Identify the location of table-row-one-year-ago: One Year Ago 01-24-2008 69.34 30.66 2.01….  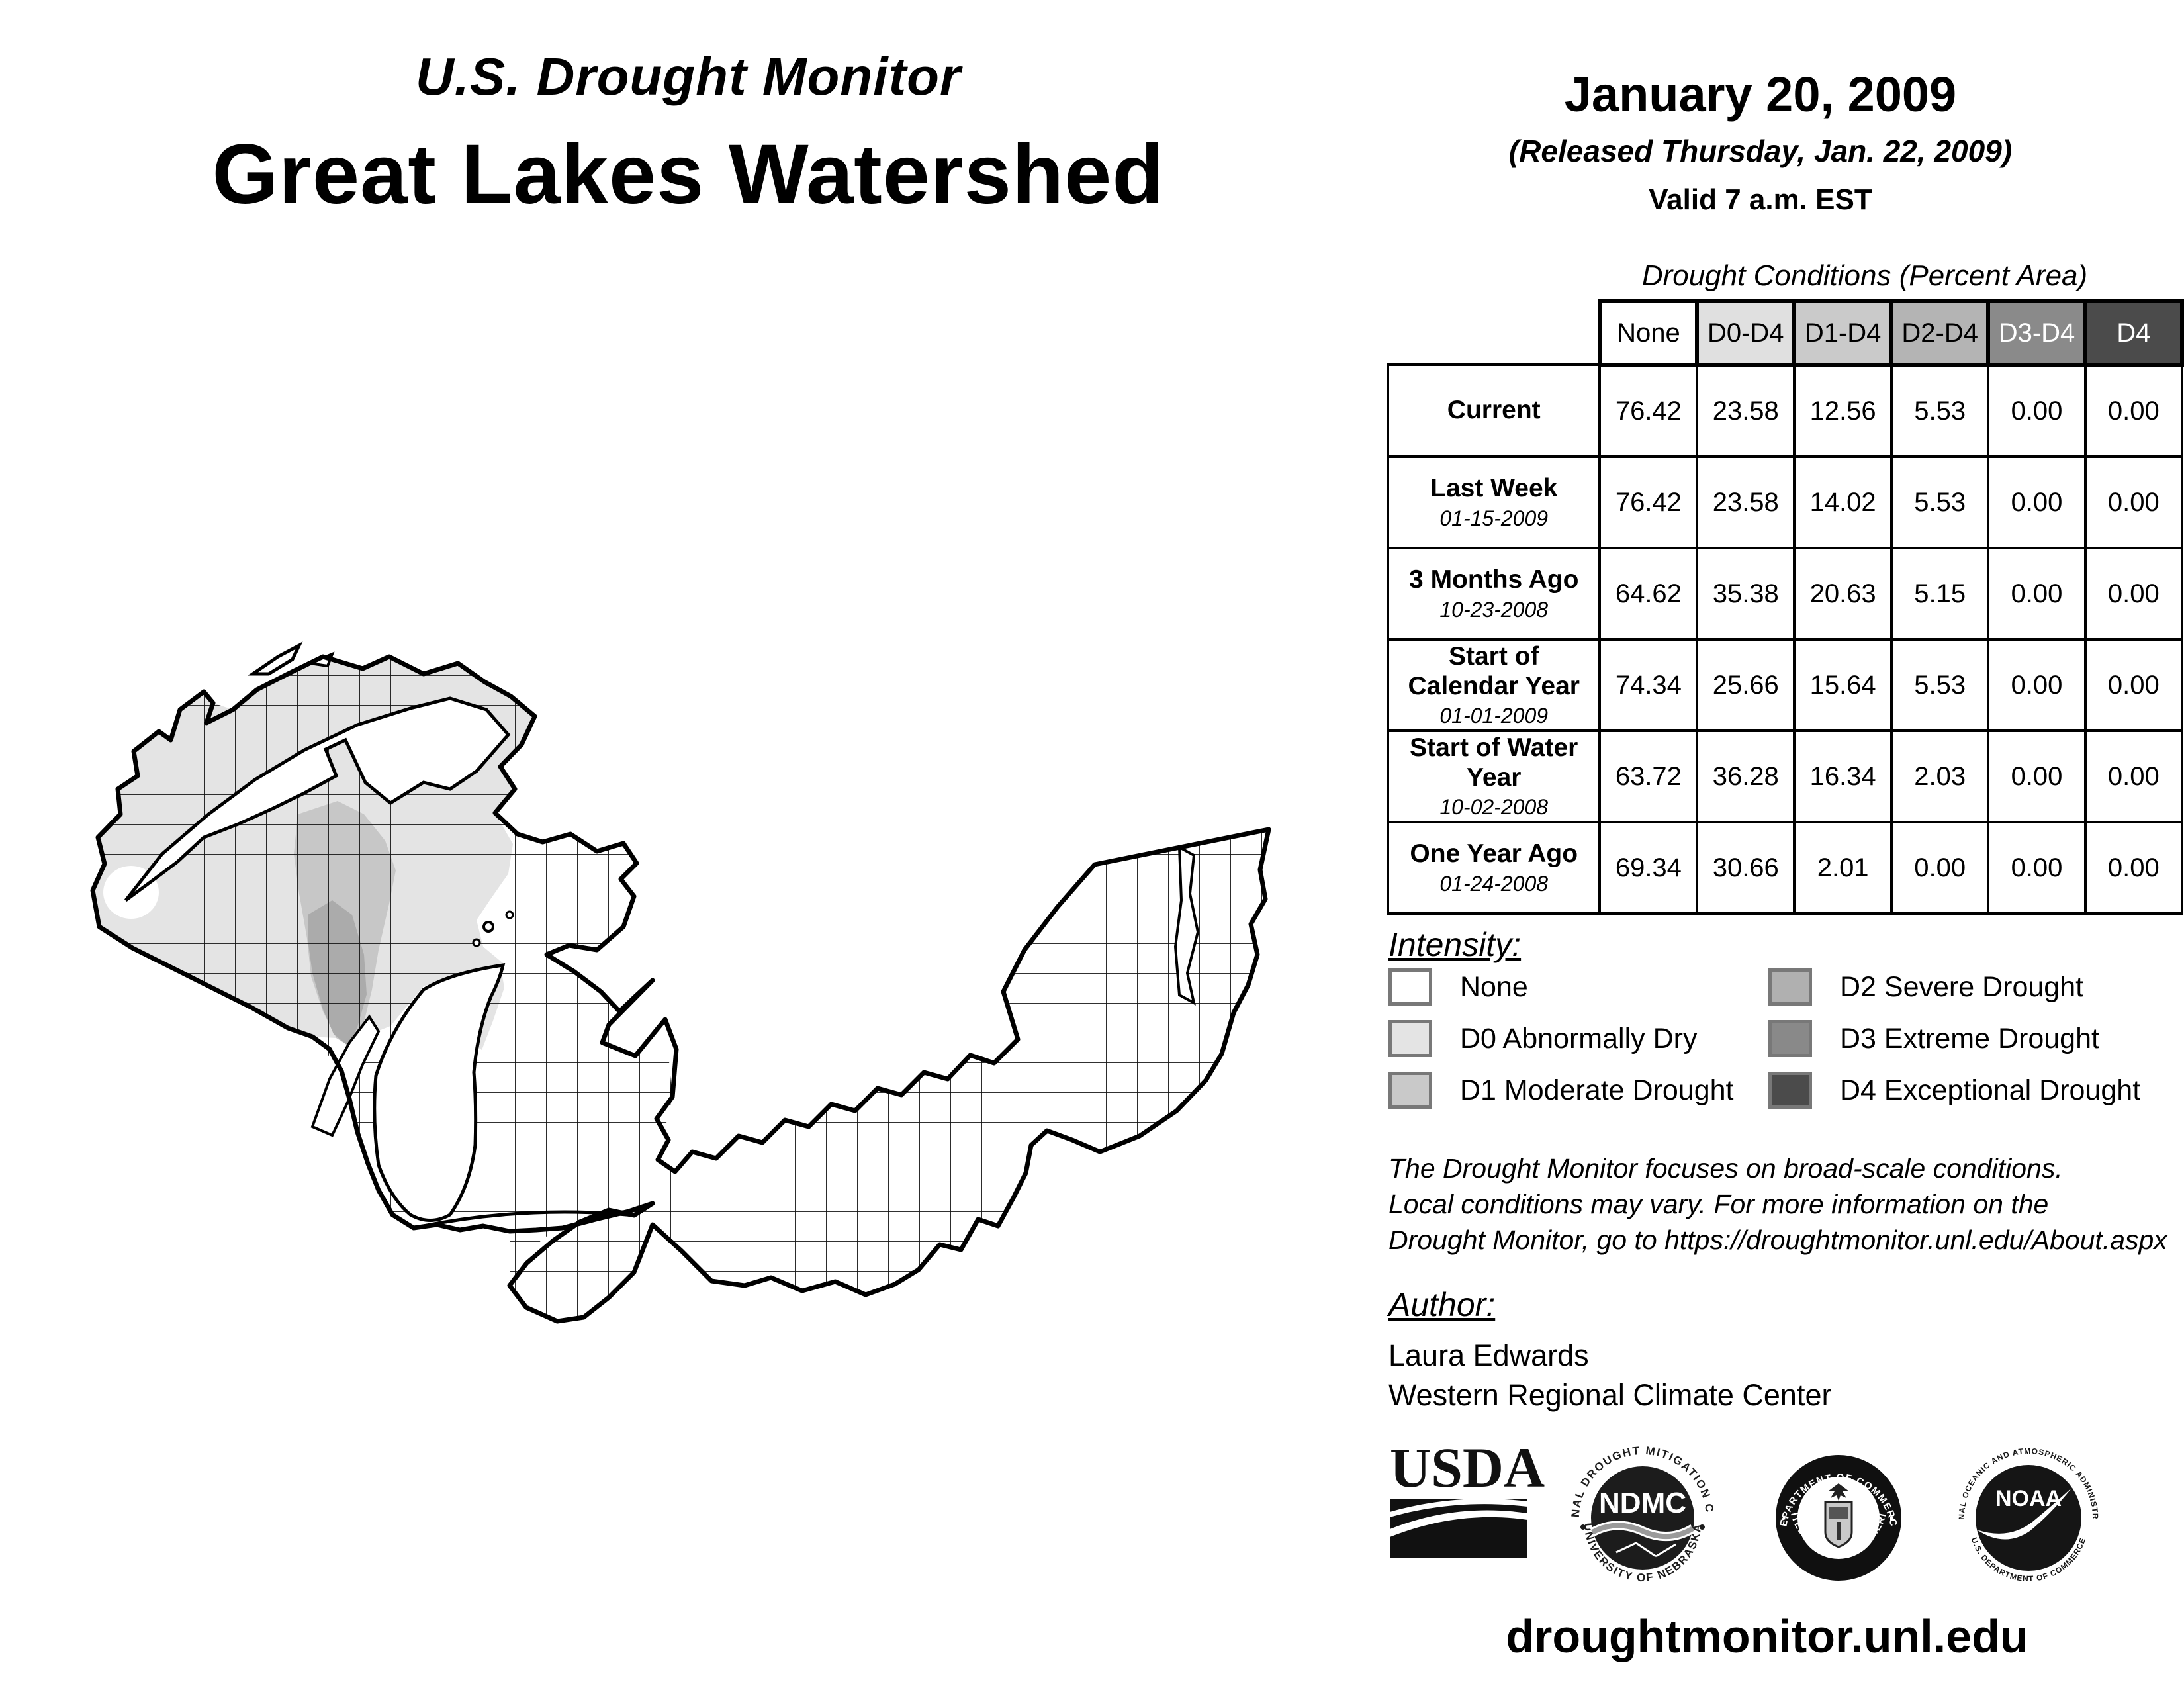
(1785, 868).